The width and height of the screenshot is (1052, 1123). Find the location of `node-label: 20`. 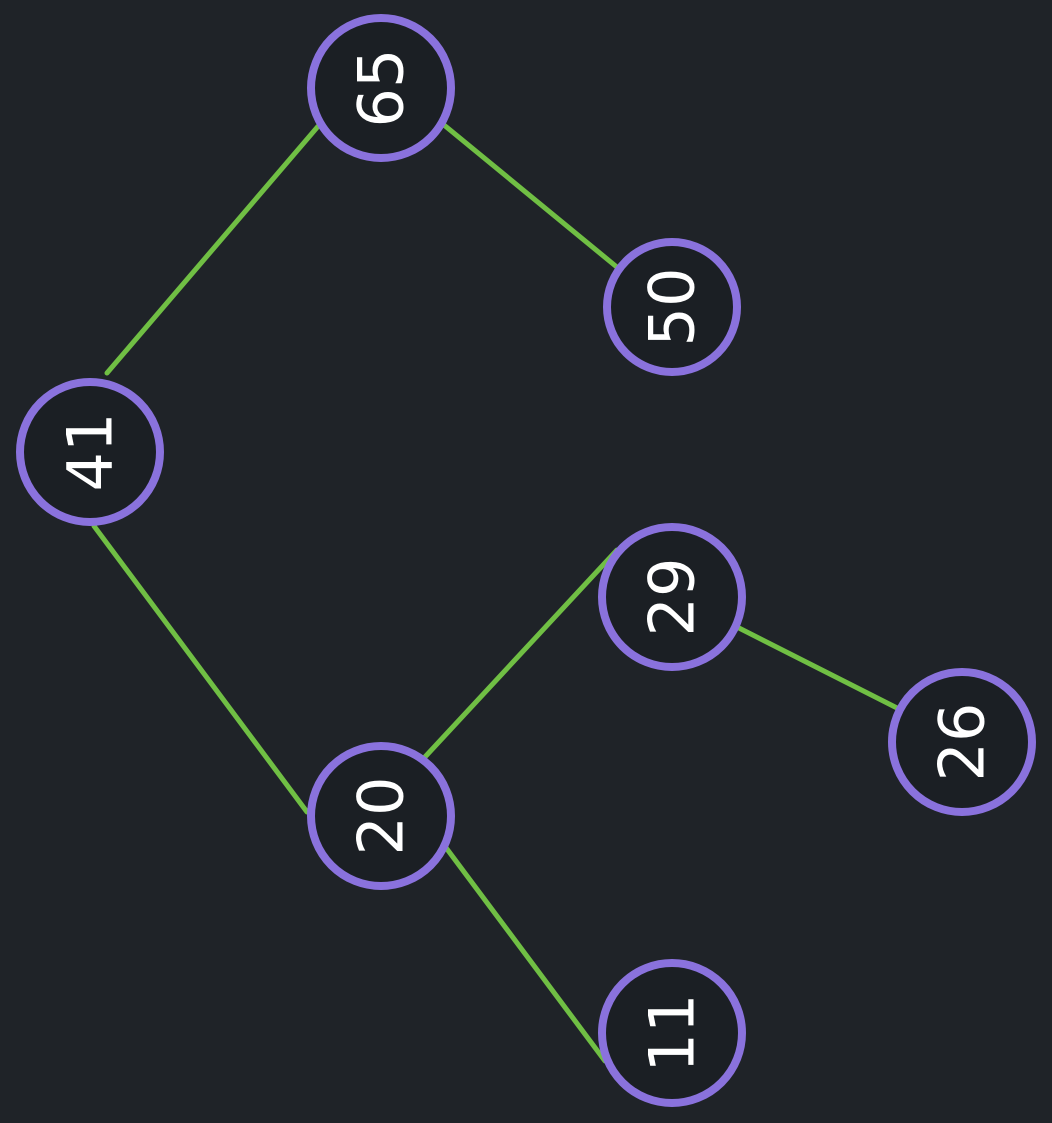

node-label: 20 is located at coordinates (381, 816).